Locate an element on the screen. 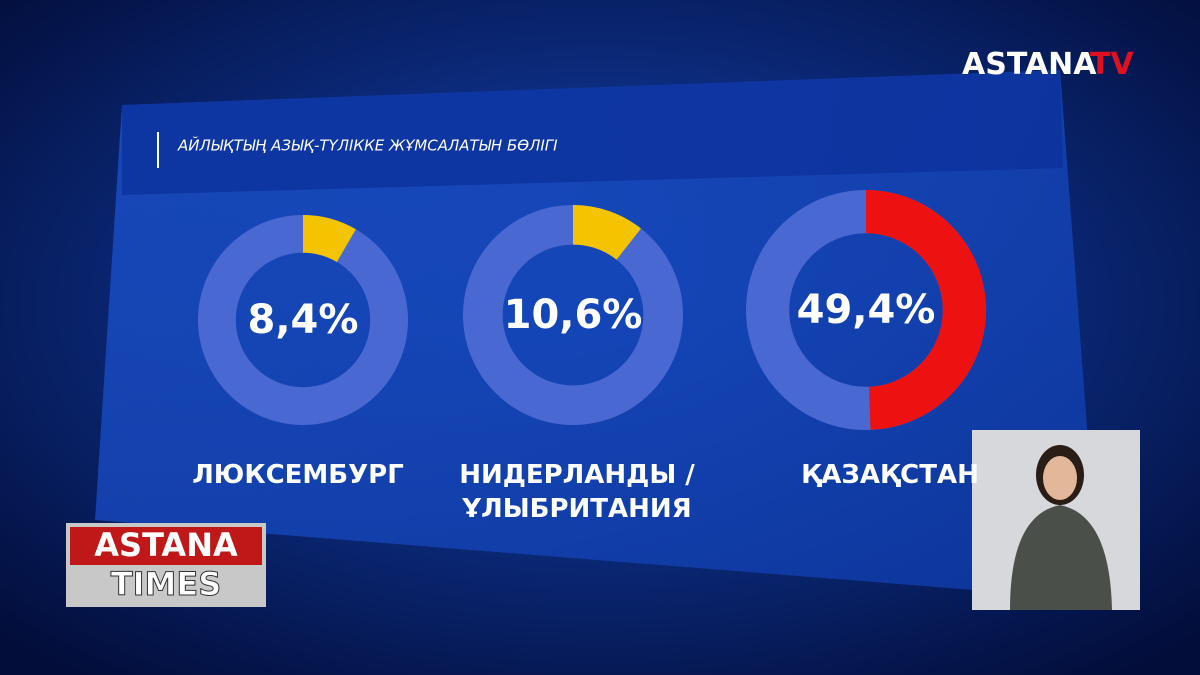 This screenshot has width=1200, height=675. badge-top is located at coordinates (166, 546).